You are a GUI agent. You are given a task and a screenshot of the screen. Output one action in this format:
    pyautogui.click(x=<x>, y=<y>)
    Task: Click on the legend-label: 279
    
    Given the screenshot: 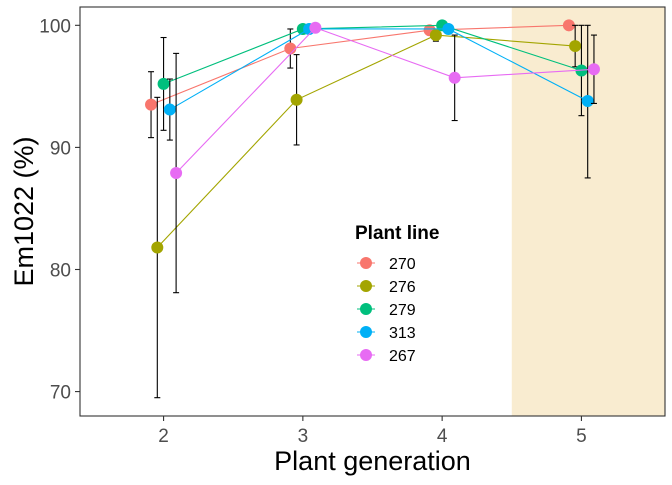 What is the action you would take?
    pyautogui.click(x=402, y=310)
    